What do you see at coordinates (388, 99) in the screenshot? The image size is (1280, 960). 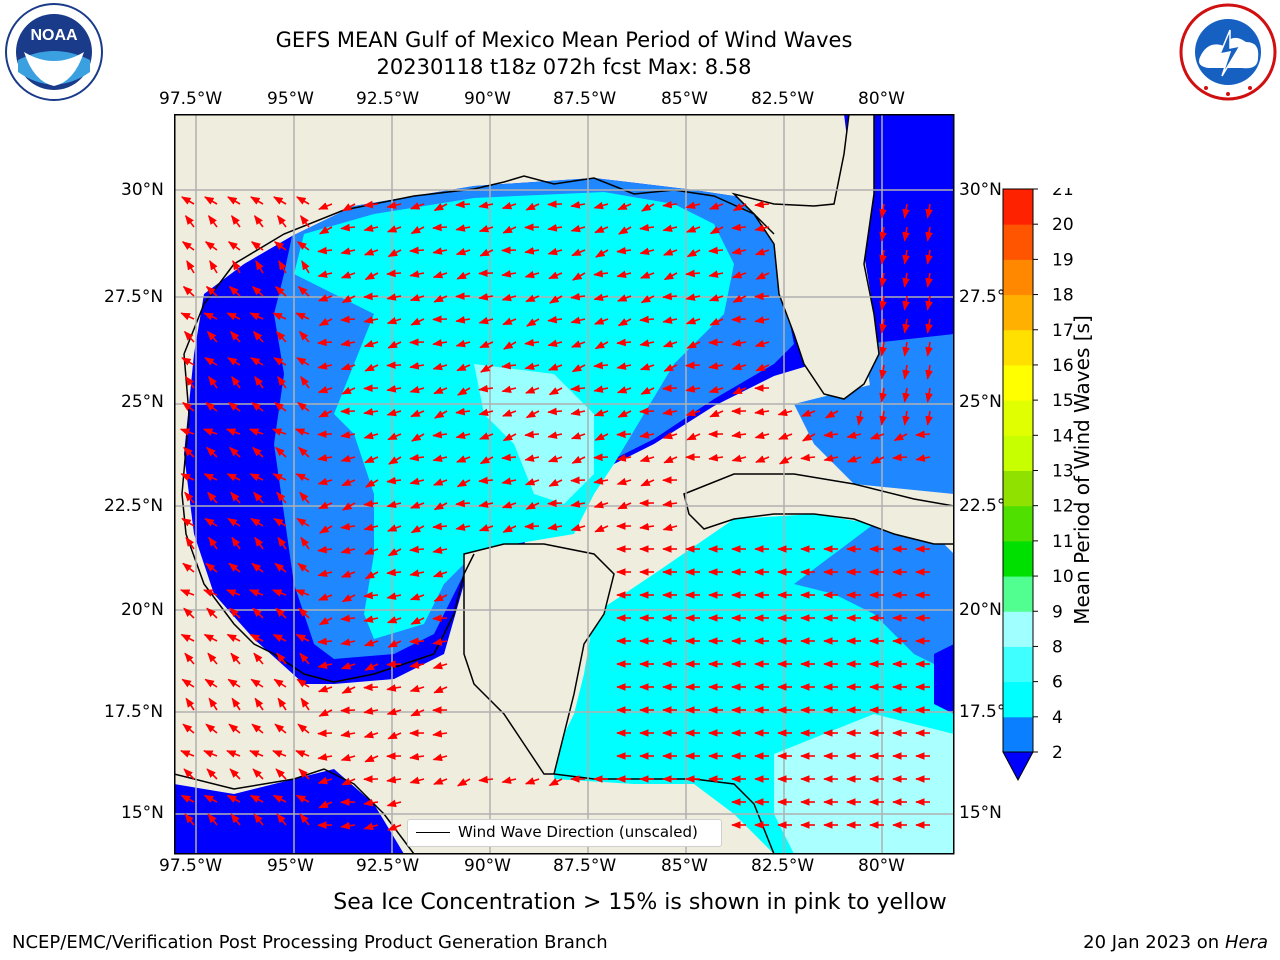 I see `lon-tick-top-2: 92.5°W` at bounding box center [388, 99].